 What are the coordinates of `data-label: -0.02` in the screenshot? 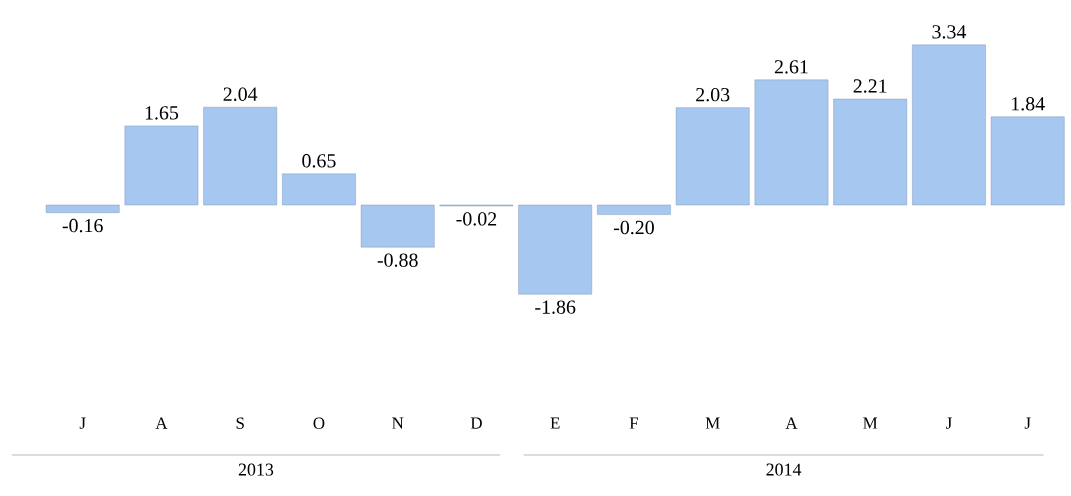 It's located at (476, 219).